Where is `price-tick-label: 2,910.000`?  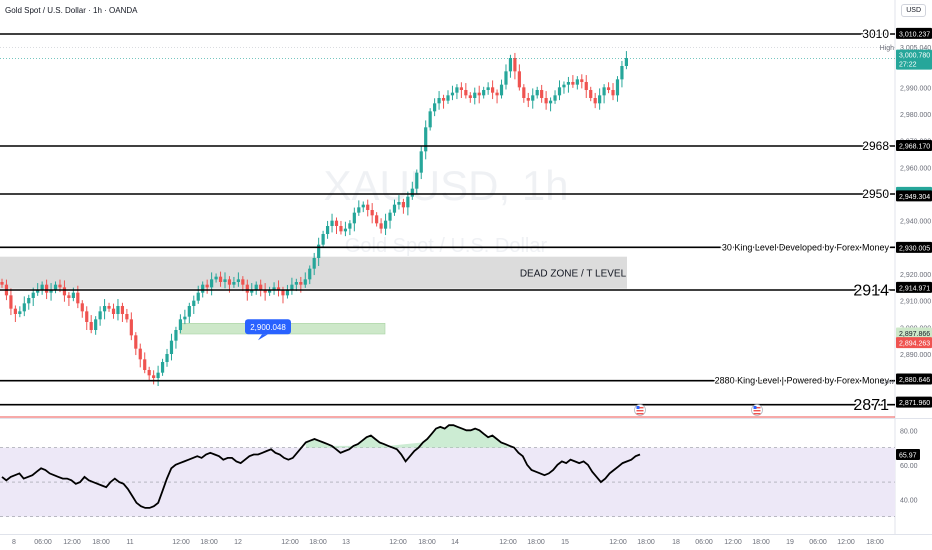
price-tick-label: 2,910.000 is located at coordinates (915, 302).